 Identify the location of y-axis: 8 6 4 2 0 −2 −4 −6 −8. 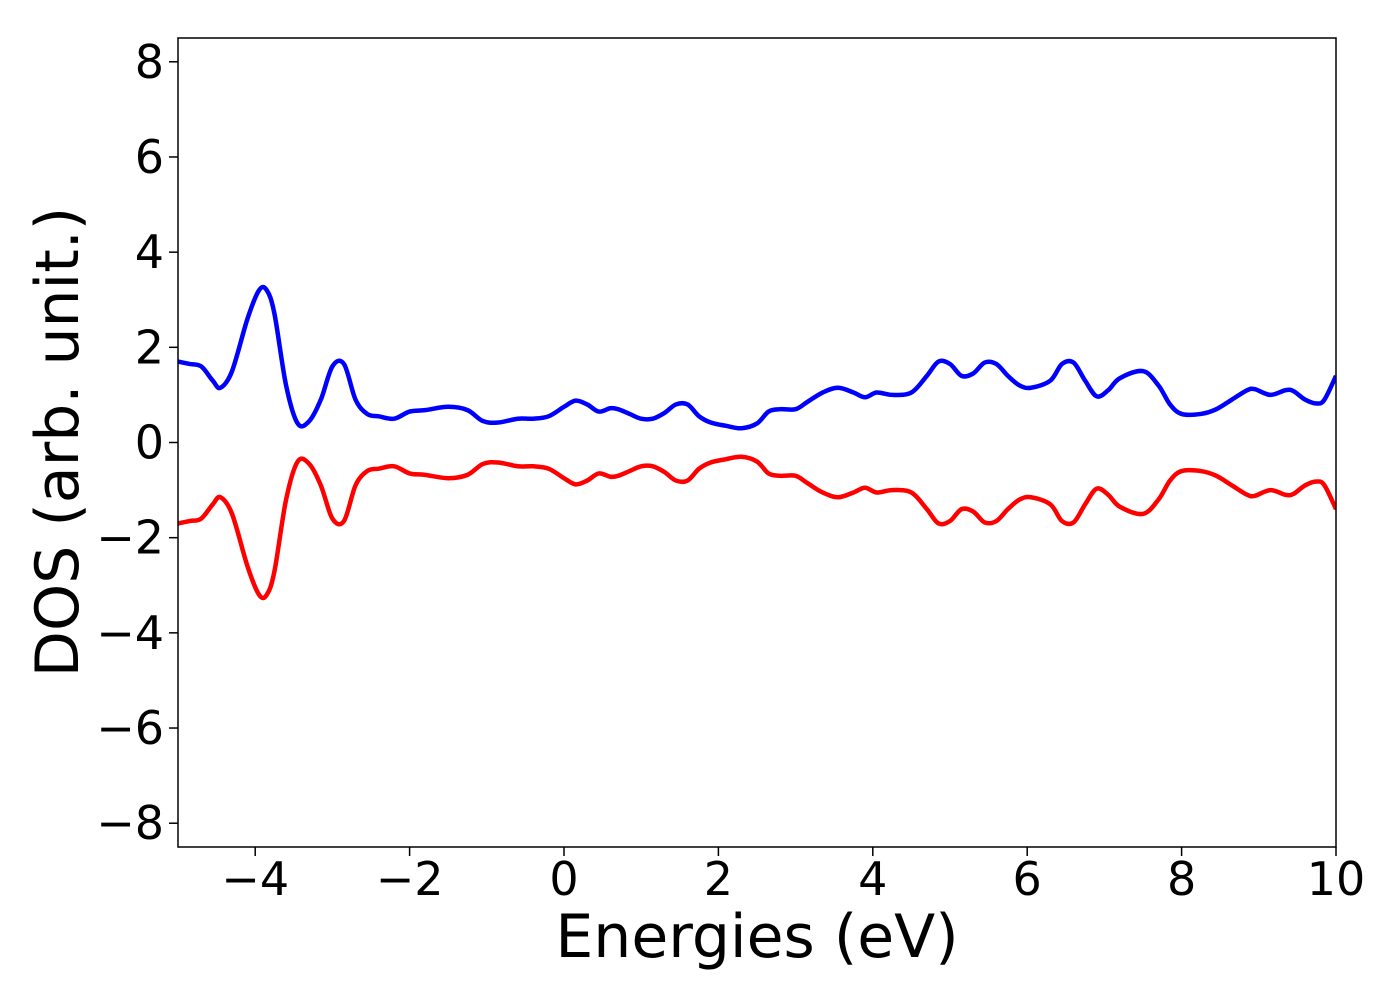
(137, 442).